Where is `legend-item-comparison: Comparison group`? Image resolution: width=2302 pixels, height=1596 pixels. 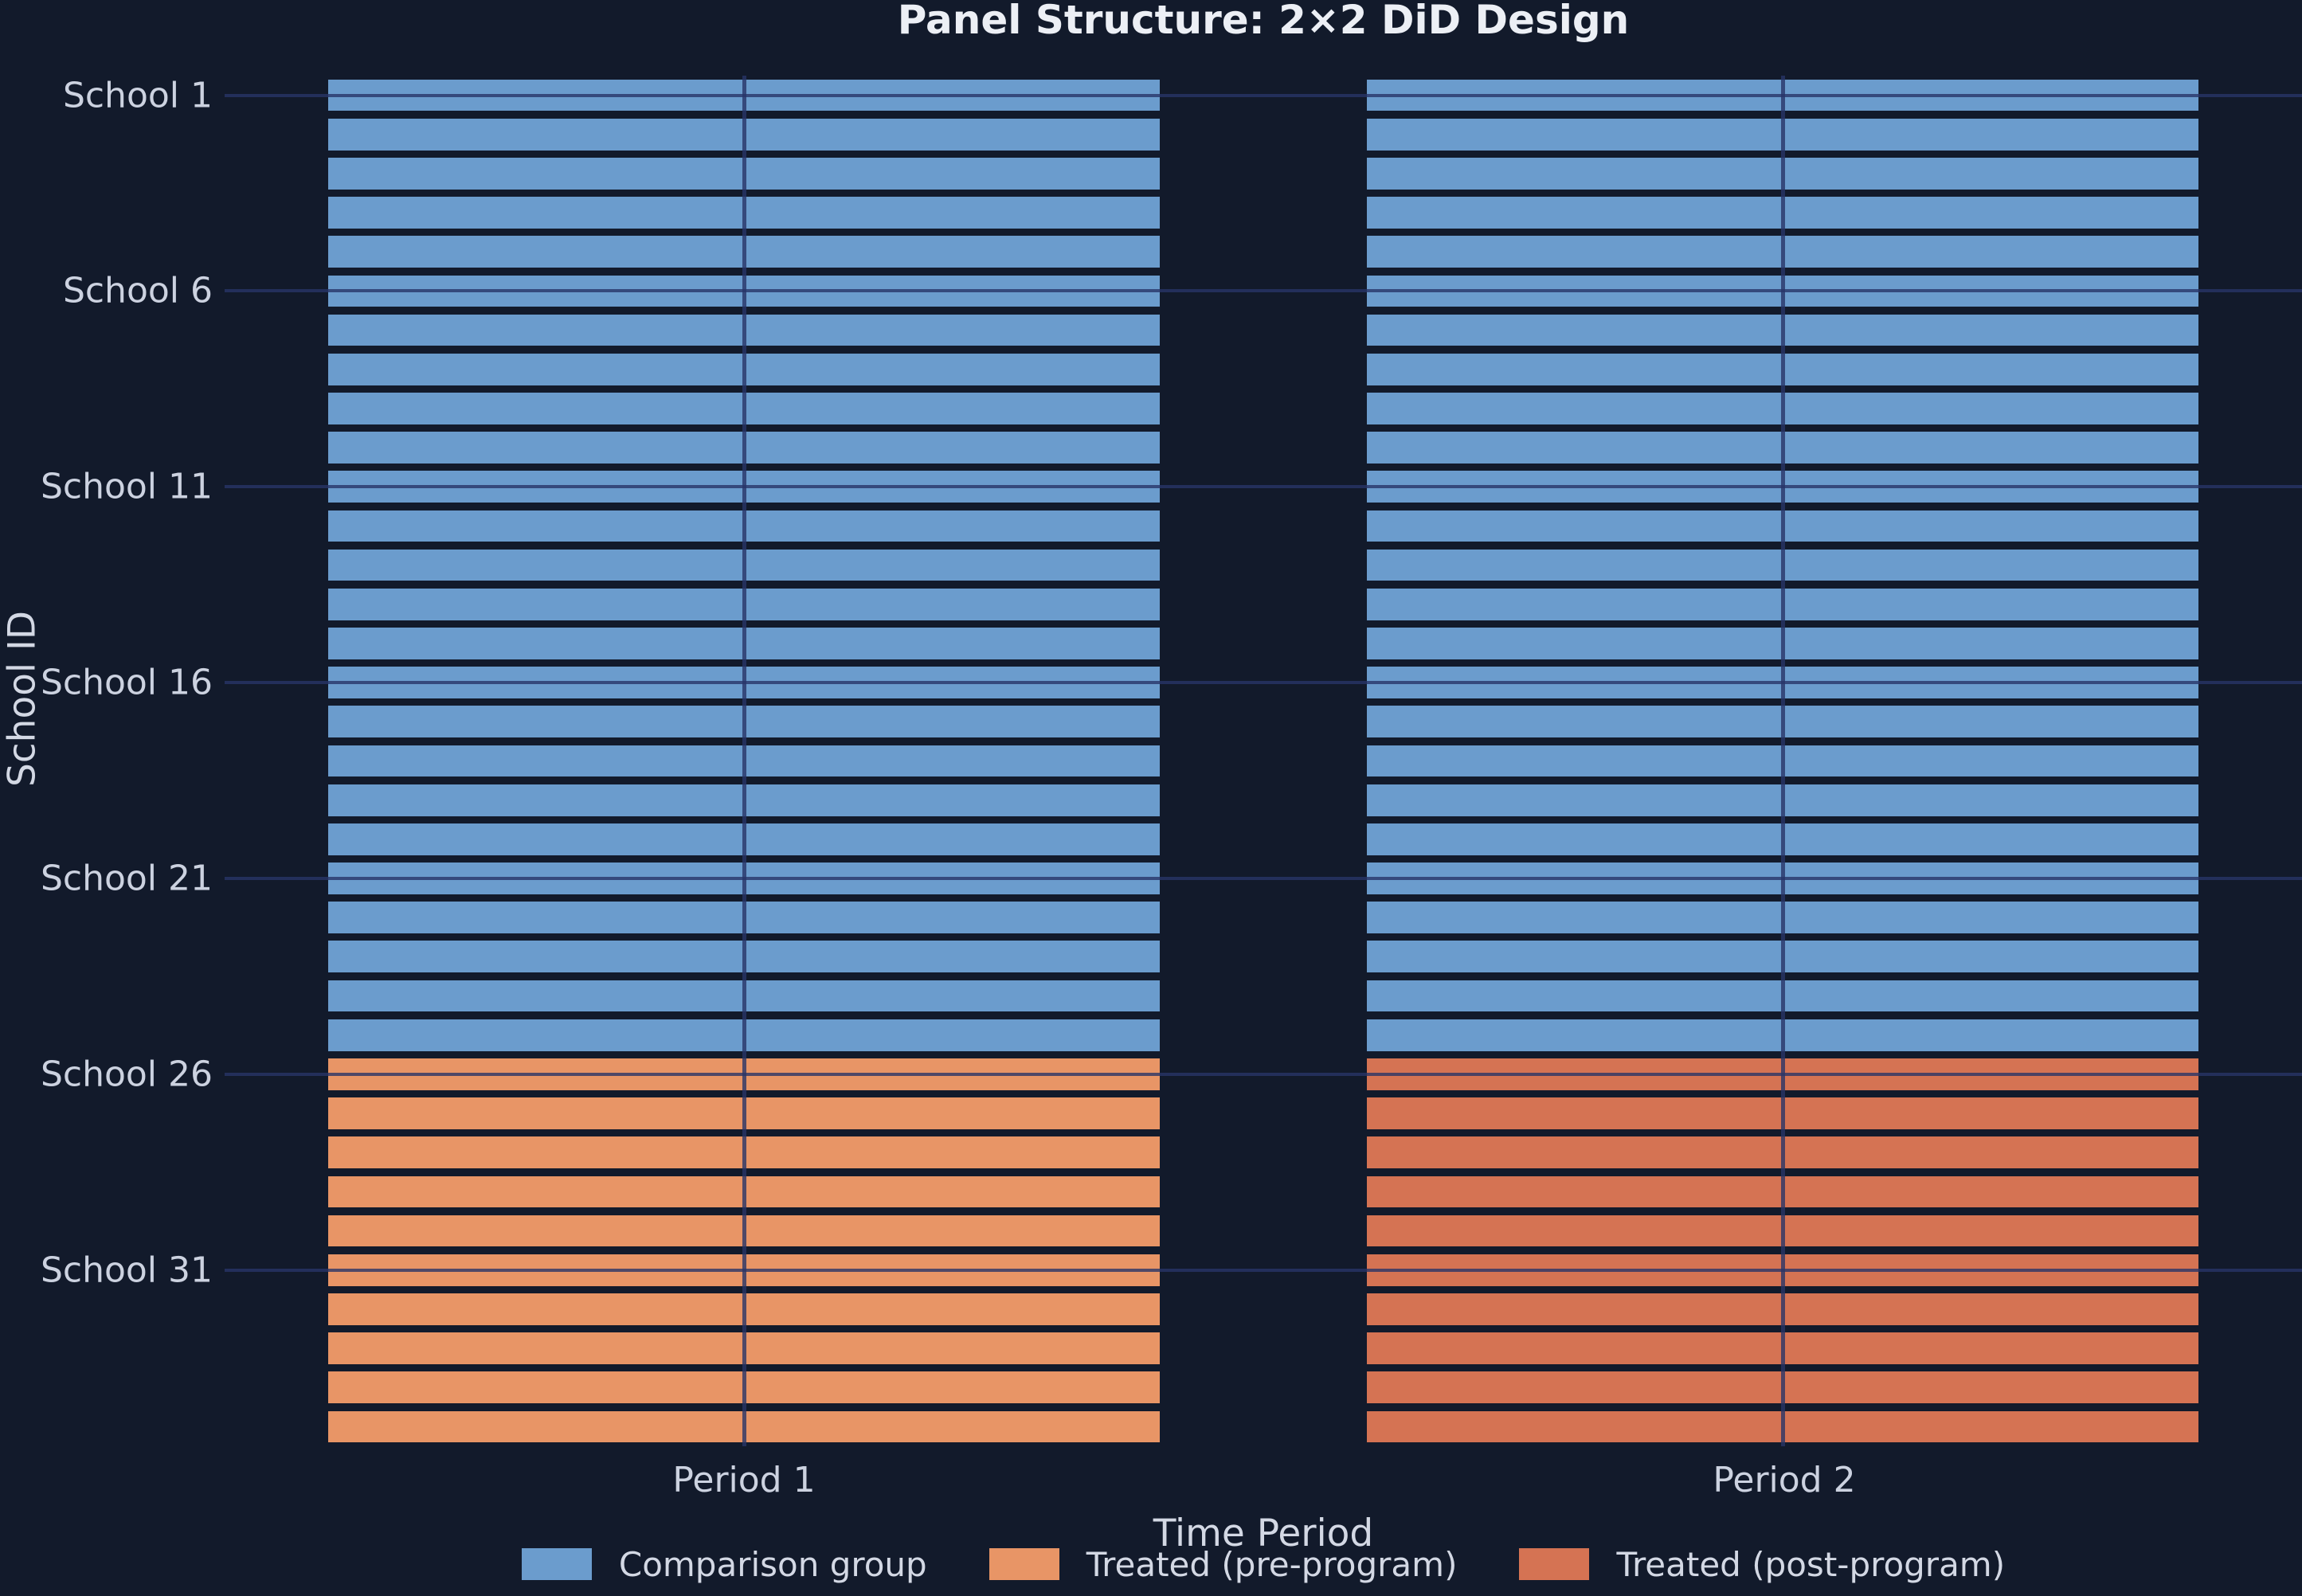
legend-item-comparison: Comparison group is located at coordinates (724, 1564).